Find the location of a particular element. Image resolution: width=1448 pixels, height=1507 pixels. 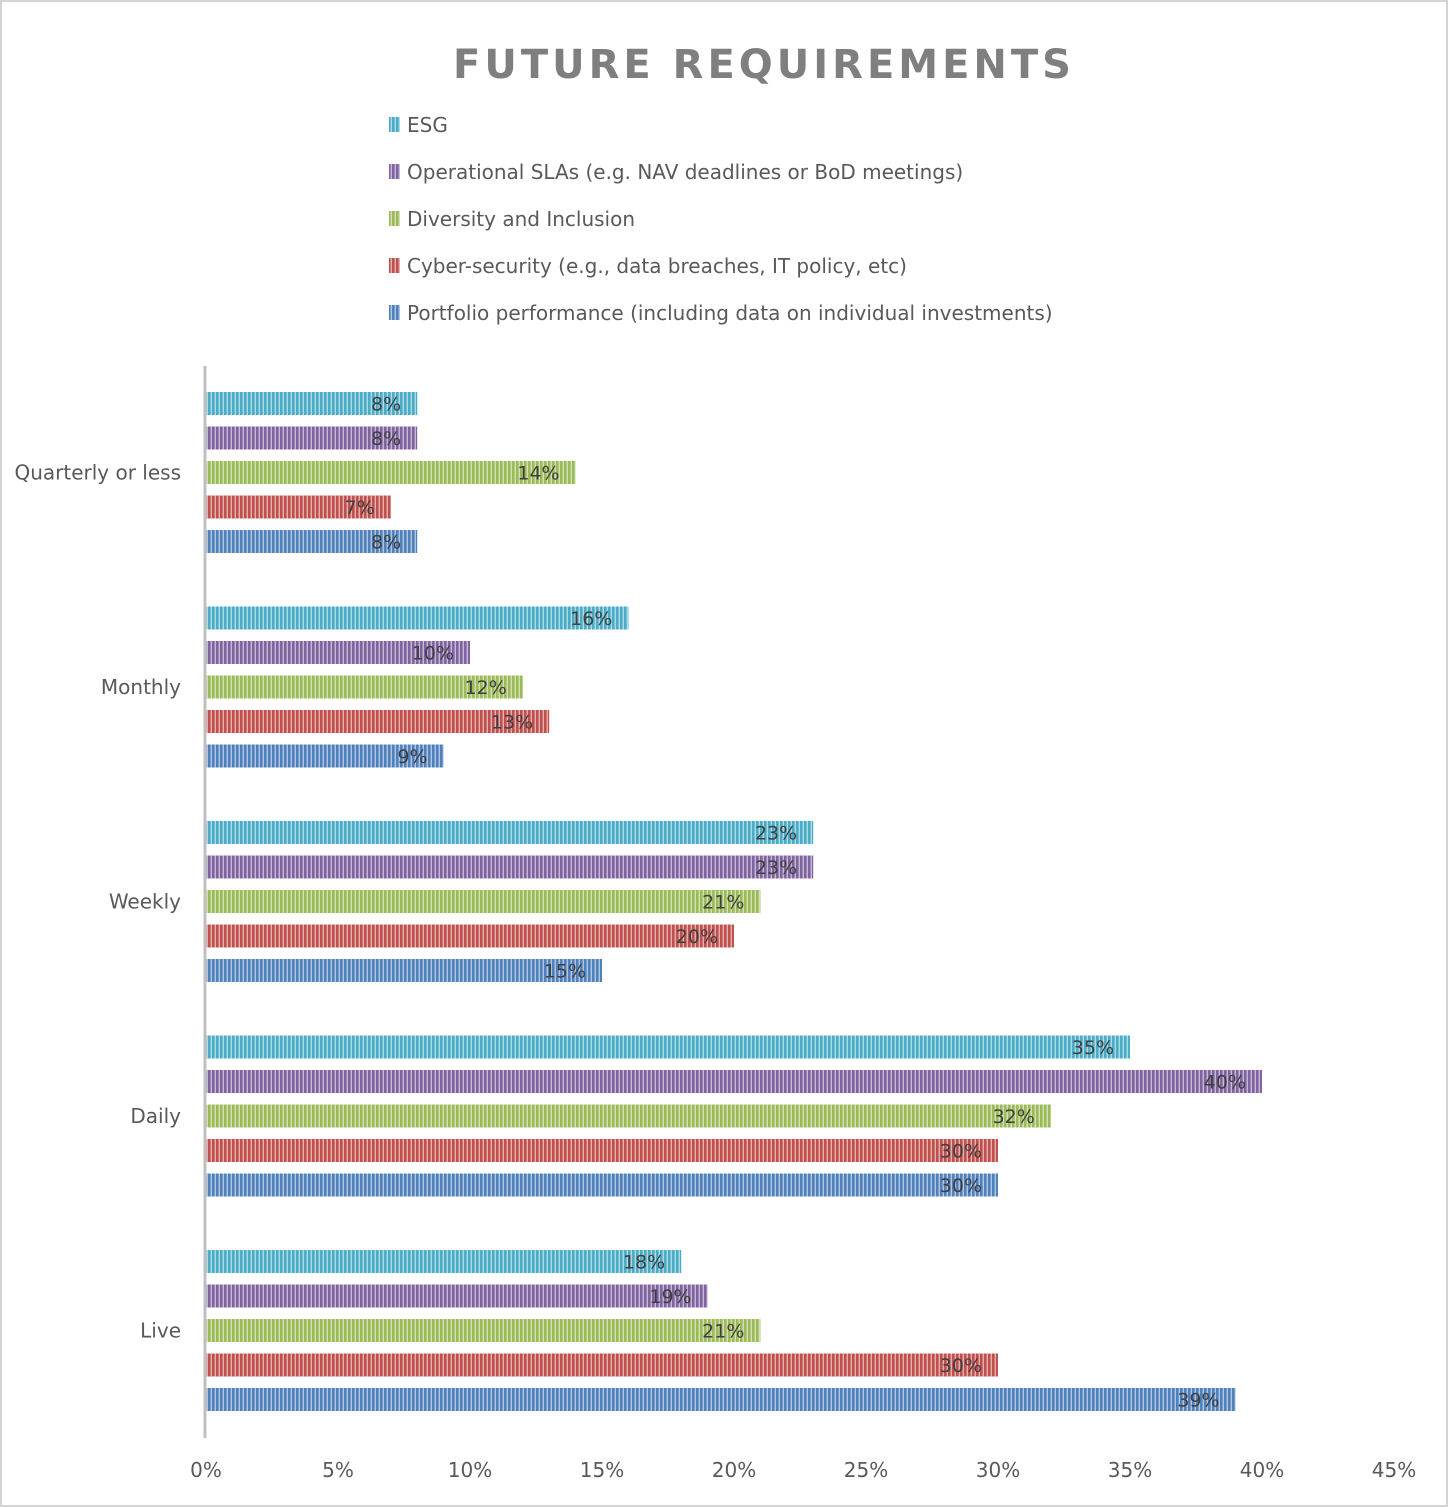

bar-portfolio-performance-in-live is located at coordinates (721, 1399).